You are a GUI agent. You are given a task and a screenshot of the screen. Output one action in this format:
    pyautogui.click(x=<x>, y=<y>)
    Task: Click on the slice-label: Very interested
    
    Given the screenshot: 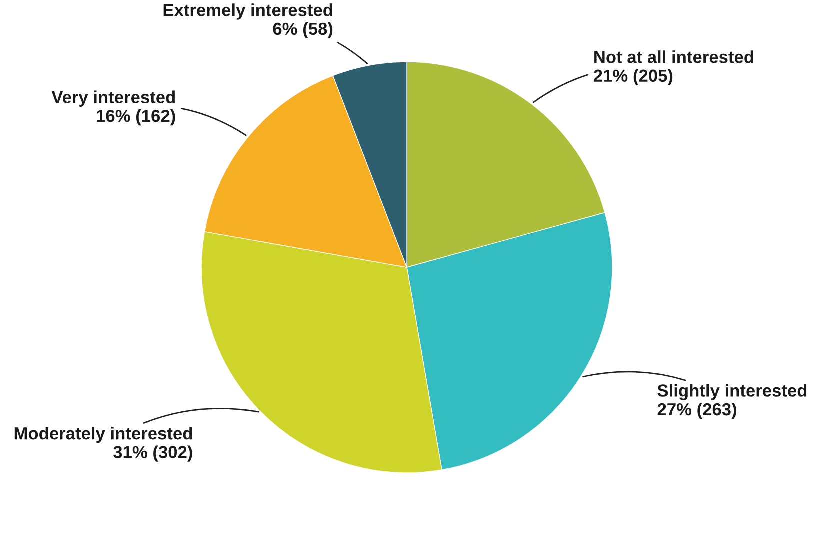 What is the action you would take?
    pyautogui.click(x=113, y=98)
    